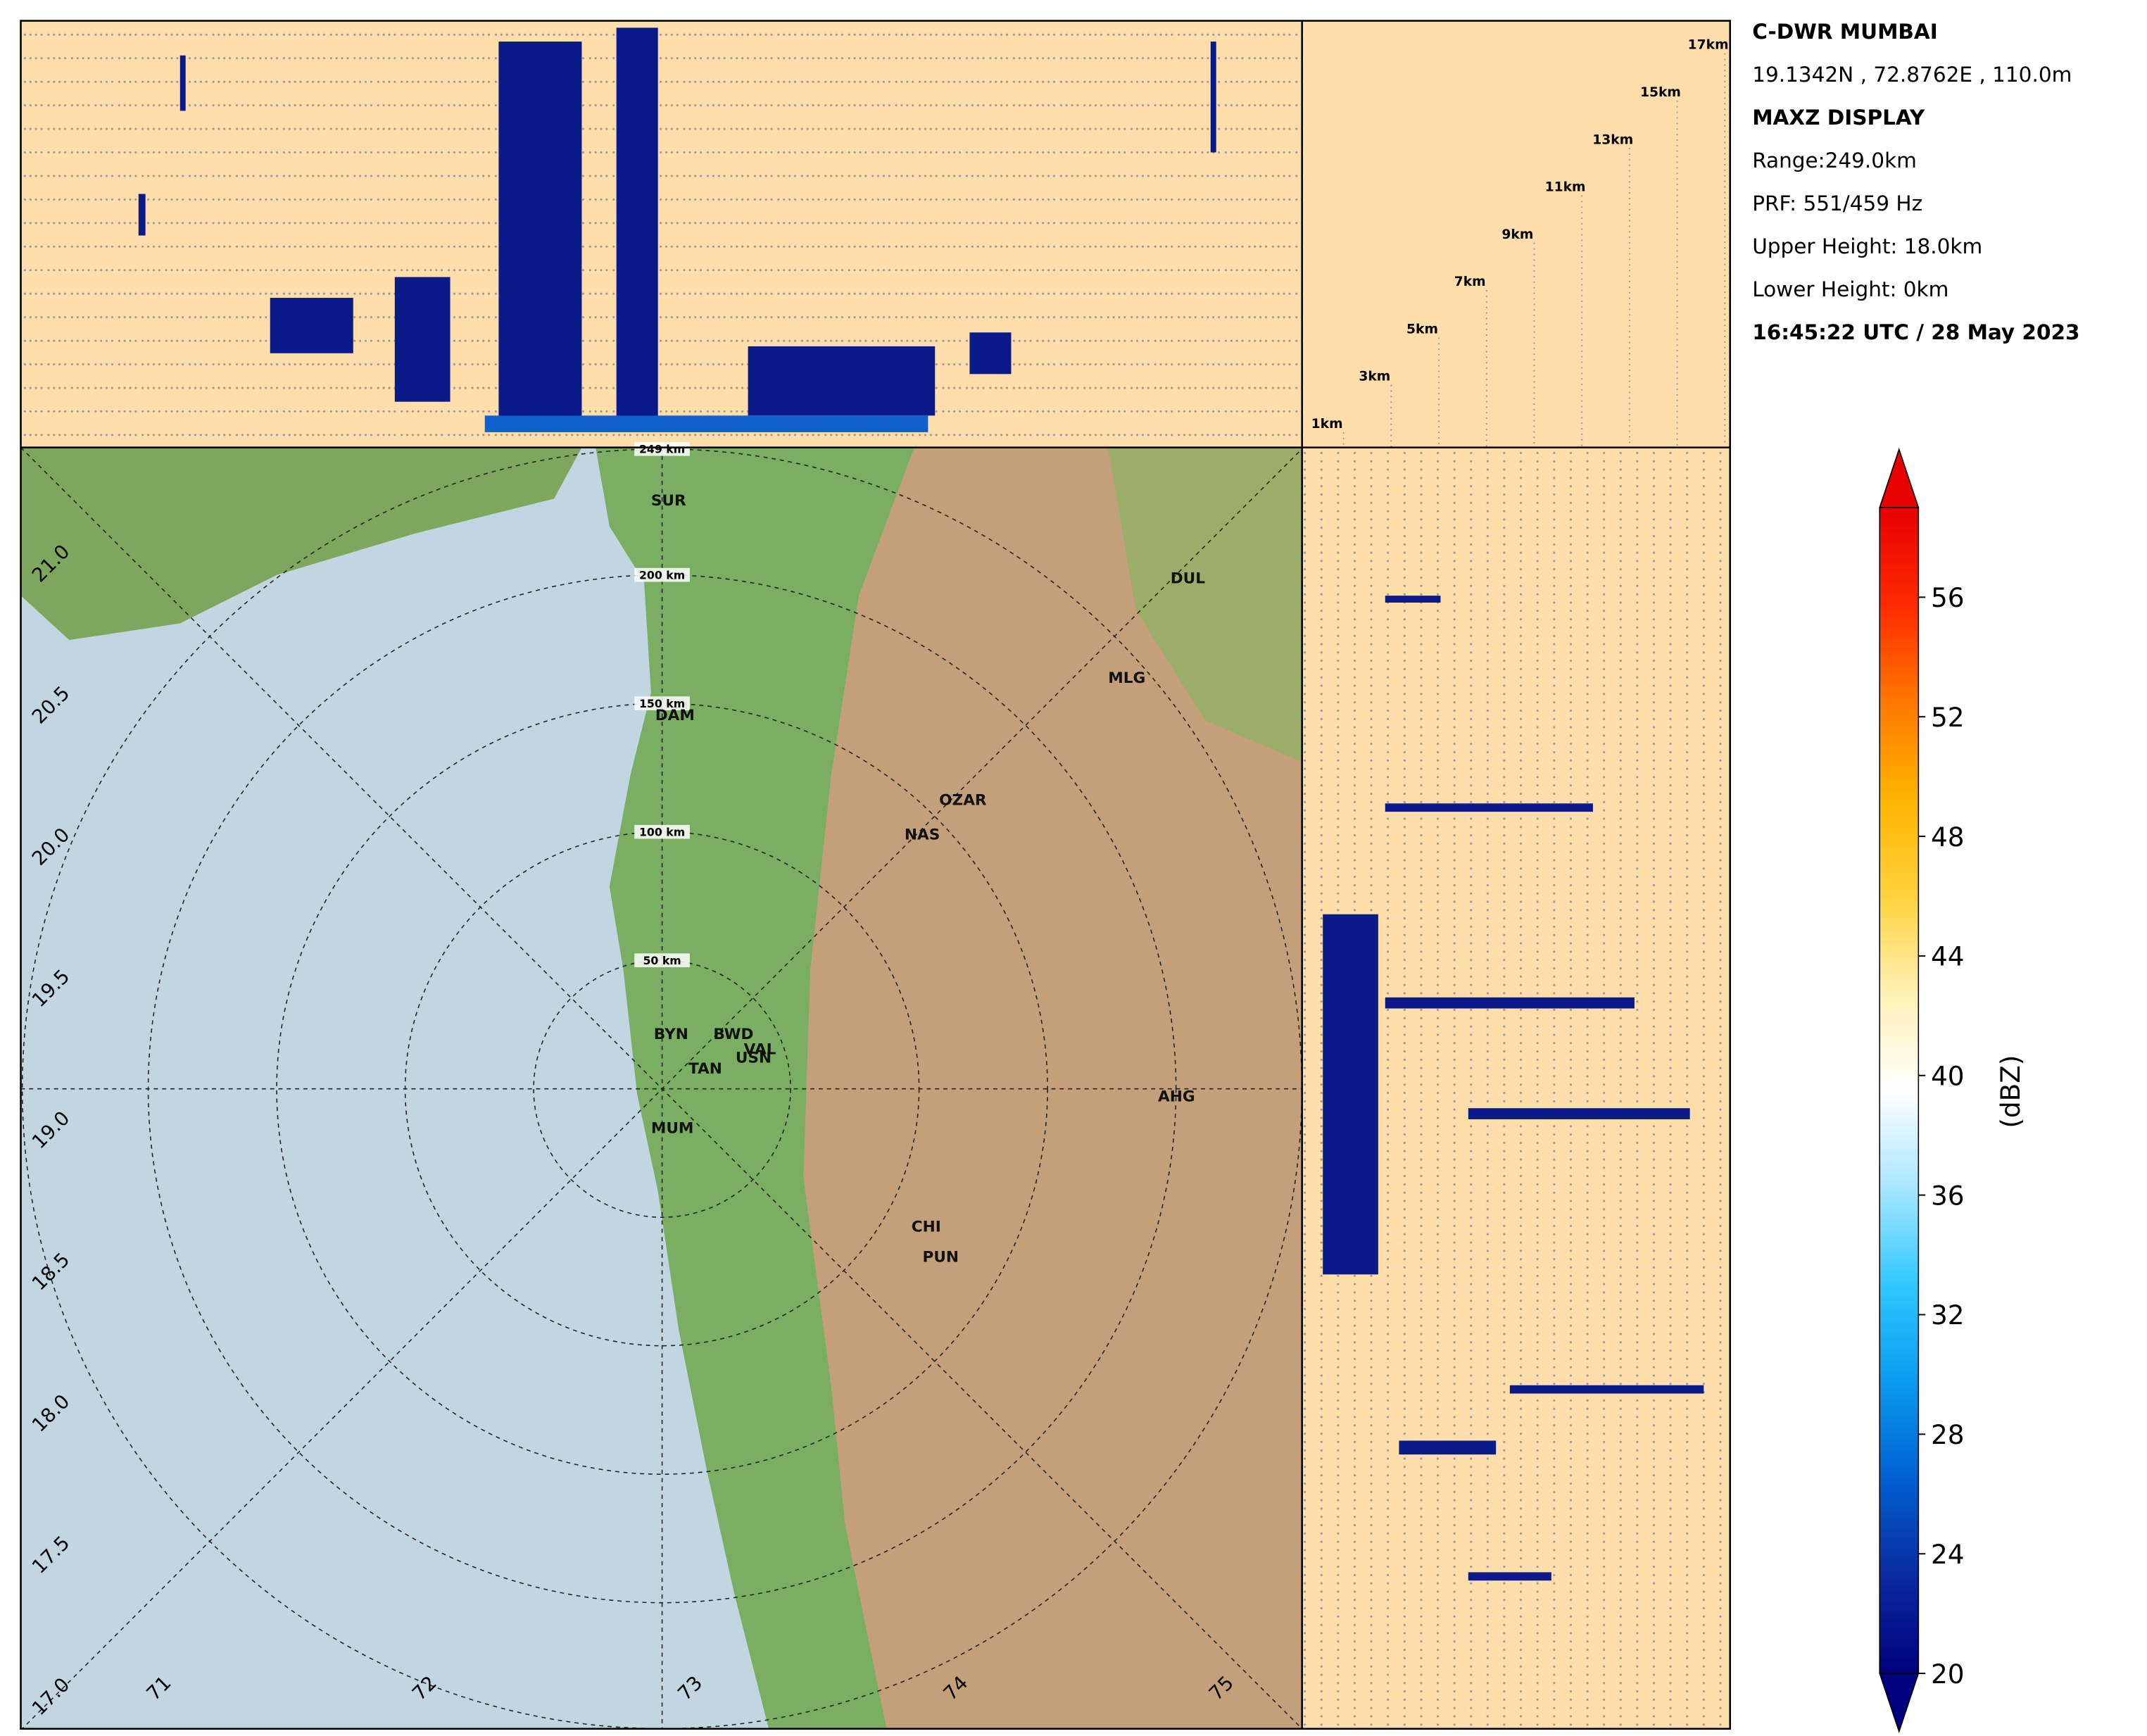 Image resolution: width=2147 pixels, height=1736 pixels. I want to click on height-panel, so click(1516, 234).